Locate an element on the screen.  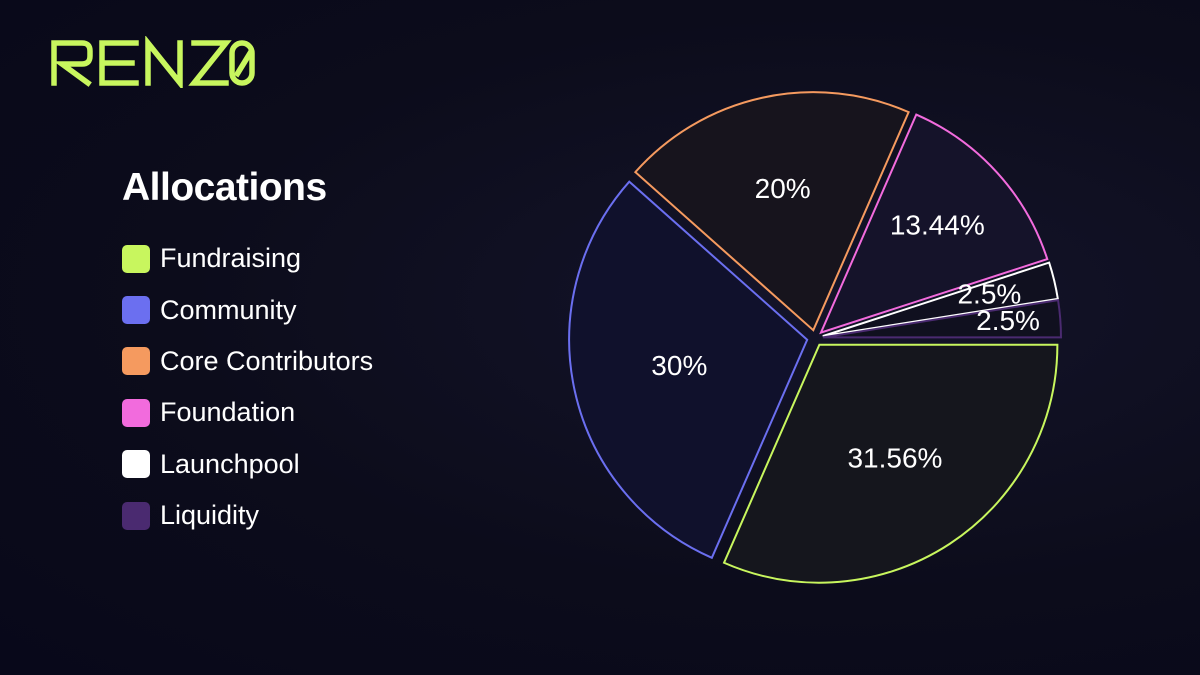
slice-data-label: 20% is located at coordinates (783, 188).